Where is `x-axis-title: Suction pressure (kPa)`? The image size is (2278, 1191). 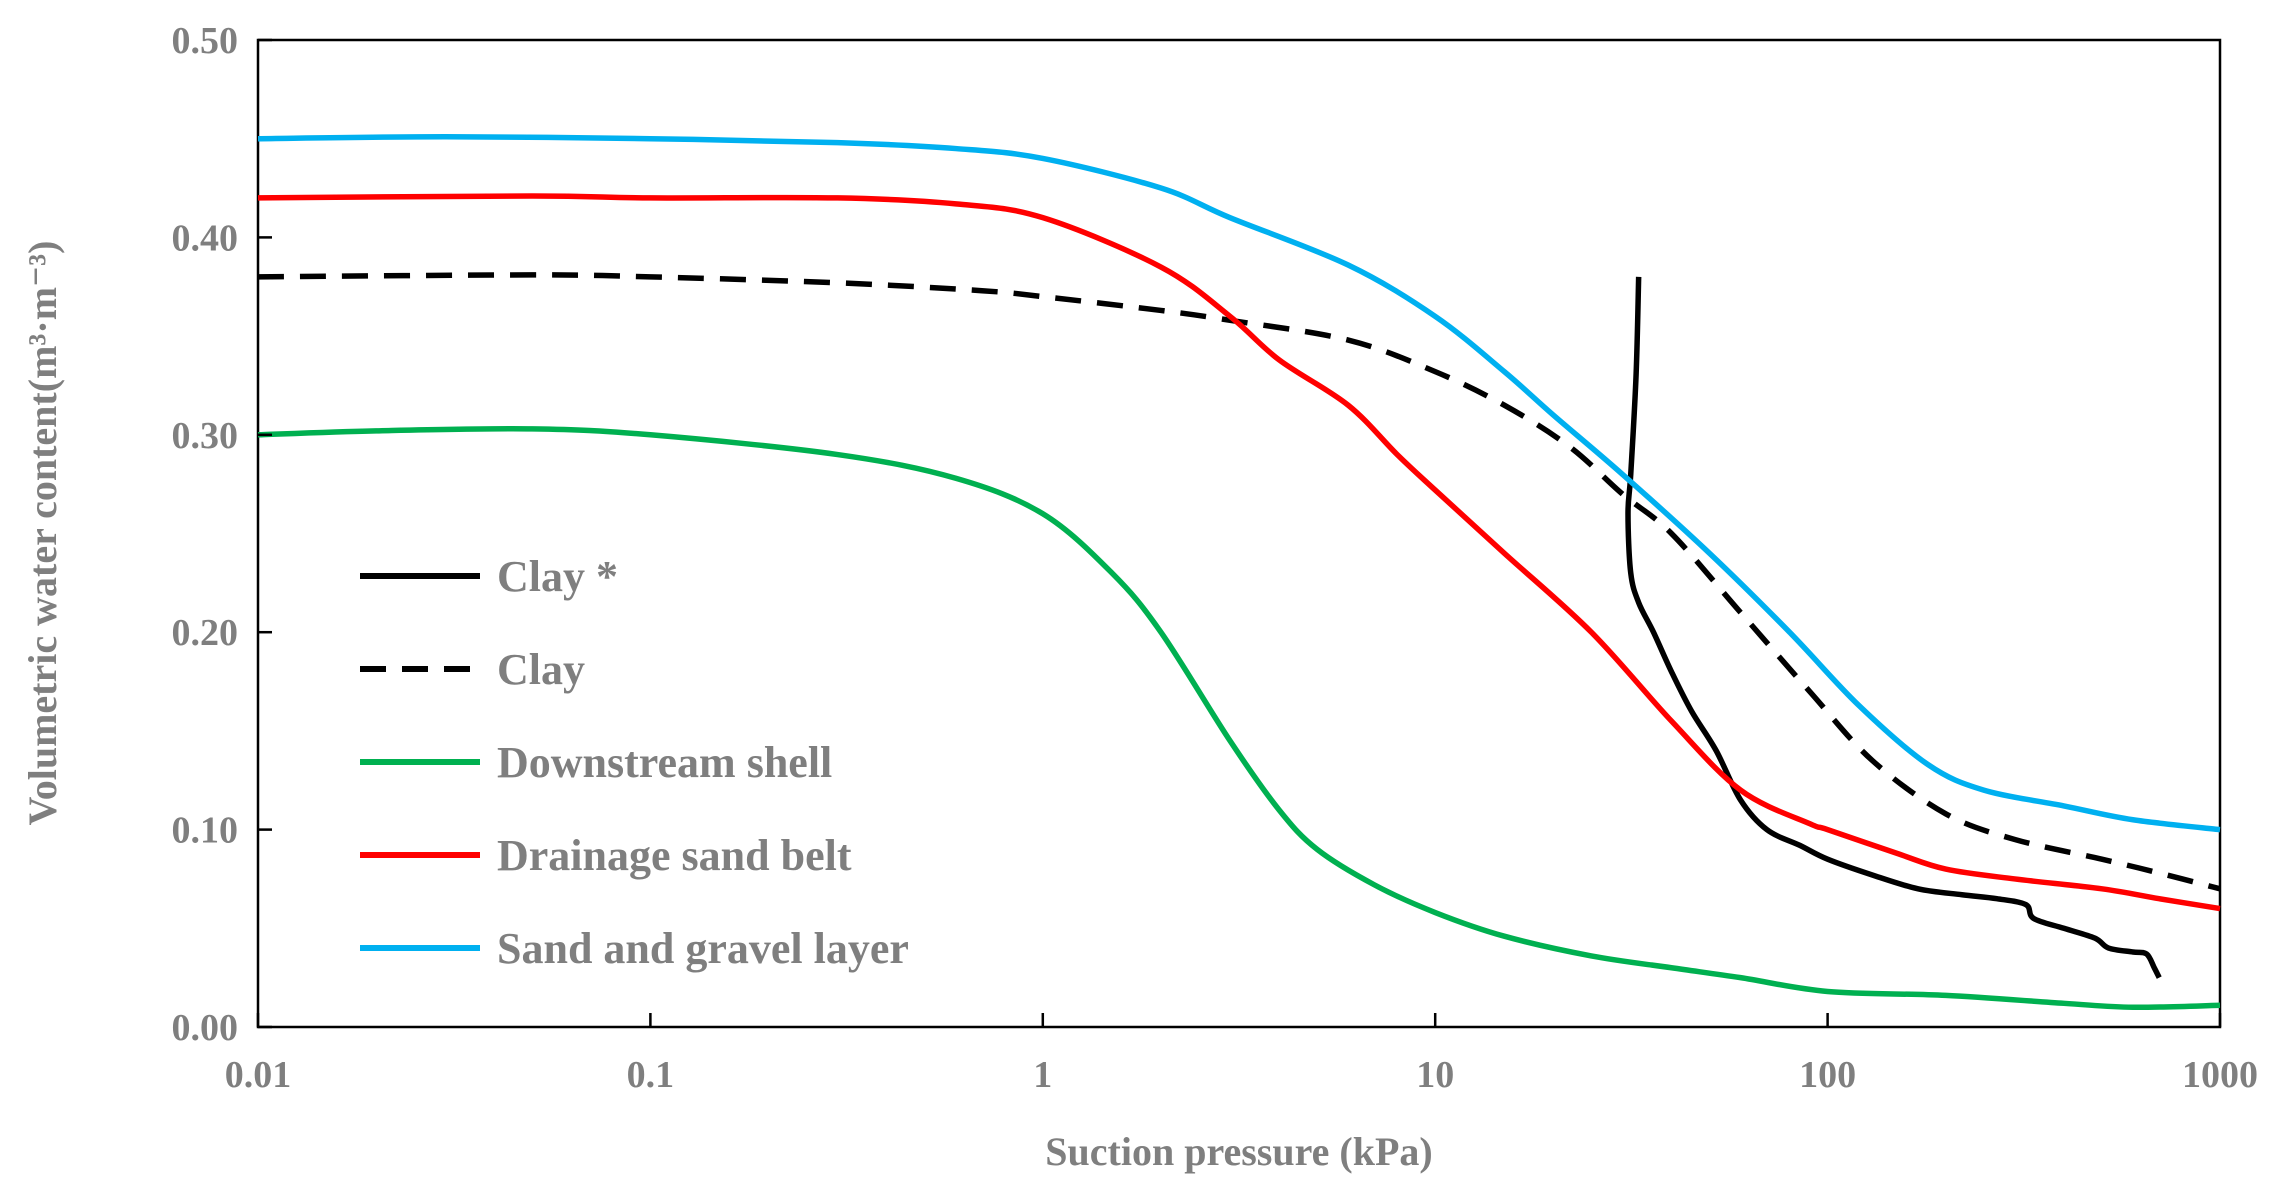 x-axis-title: Suction pressure (kPa) is located at coordinates (1238, 1151).